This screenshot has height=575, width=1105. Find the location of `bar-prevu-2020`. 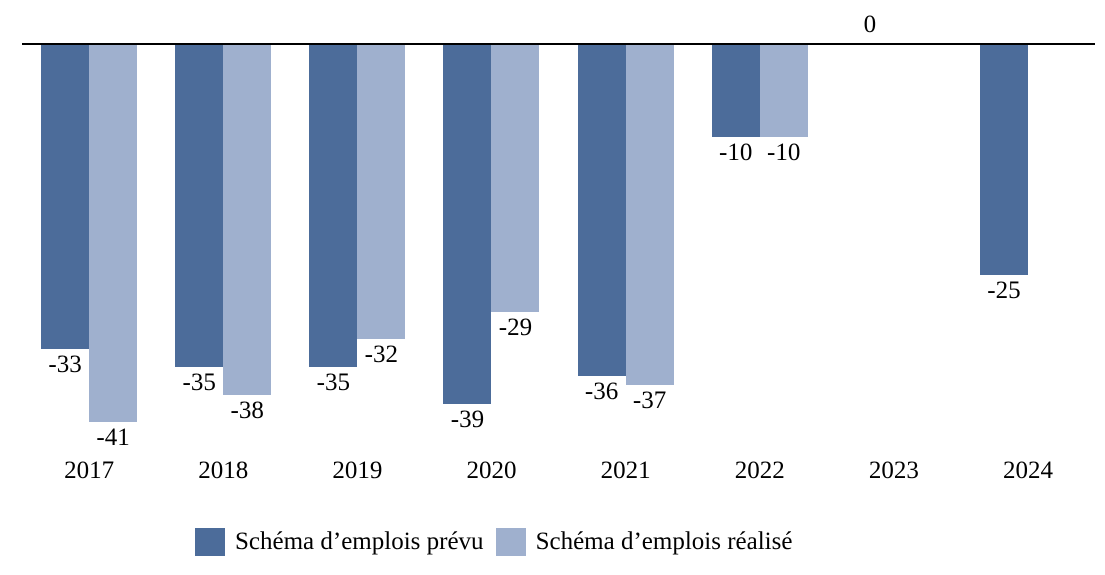

bar-prevu-2020 is located at coordinates (467, 224).